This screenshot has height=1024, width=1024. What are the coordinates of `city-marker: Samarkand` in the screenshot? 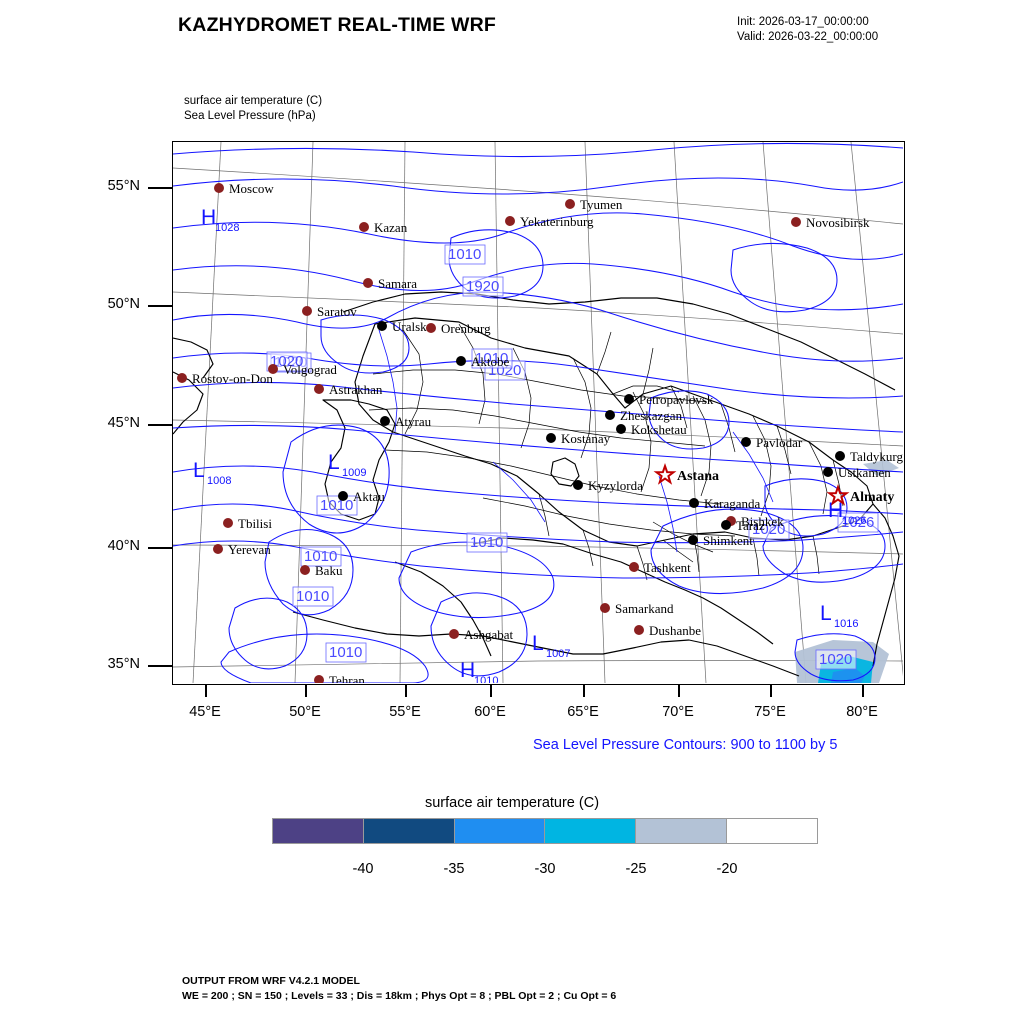 It's located at (637, 608).